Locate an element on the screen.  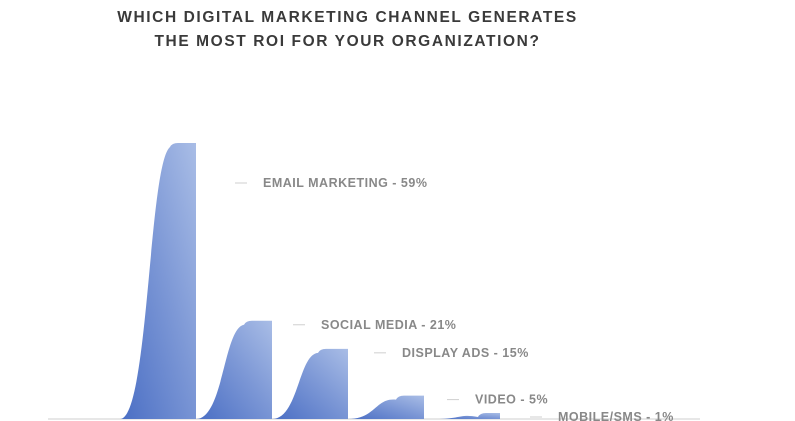
chart-title-line-2: THE MOST ROI FOR YOUR ORGANIZATION? is located at coordinates (347, 41).